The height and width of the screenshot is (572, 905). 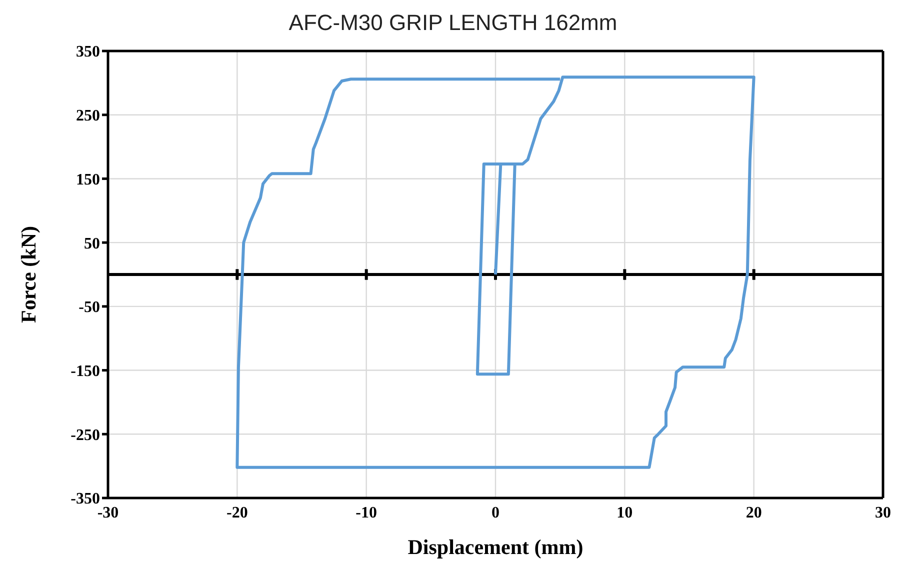 I want to click on x-tick-label: 30, so click(x=883, y=513).